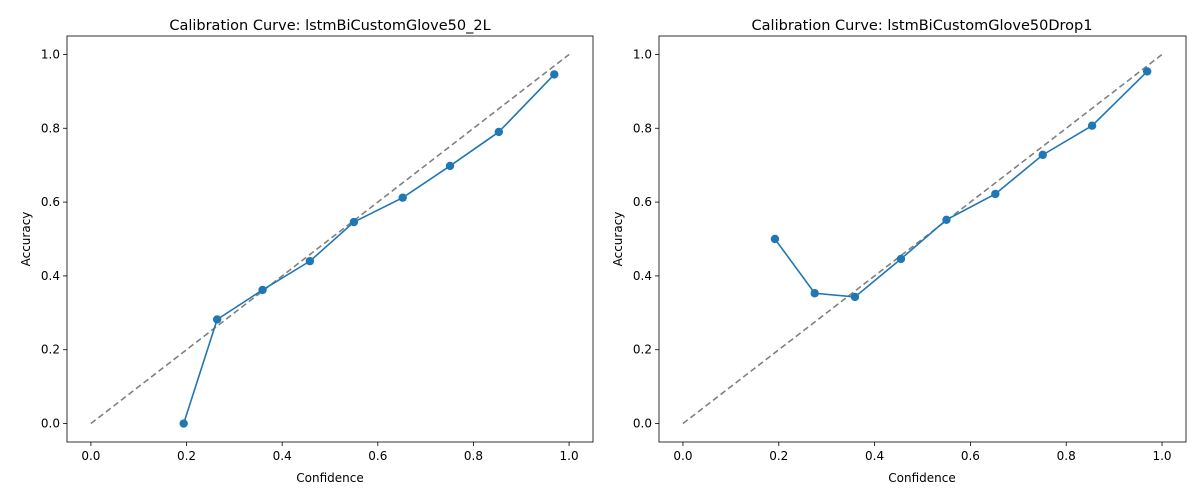 The height and width of the screenshot is (500, 1200). What do you see at coordinates (618, 239) in the screenshot?
I see `y-axis-label-right: Accuracy` at bounding box center [618, 239].